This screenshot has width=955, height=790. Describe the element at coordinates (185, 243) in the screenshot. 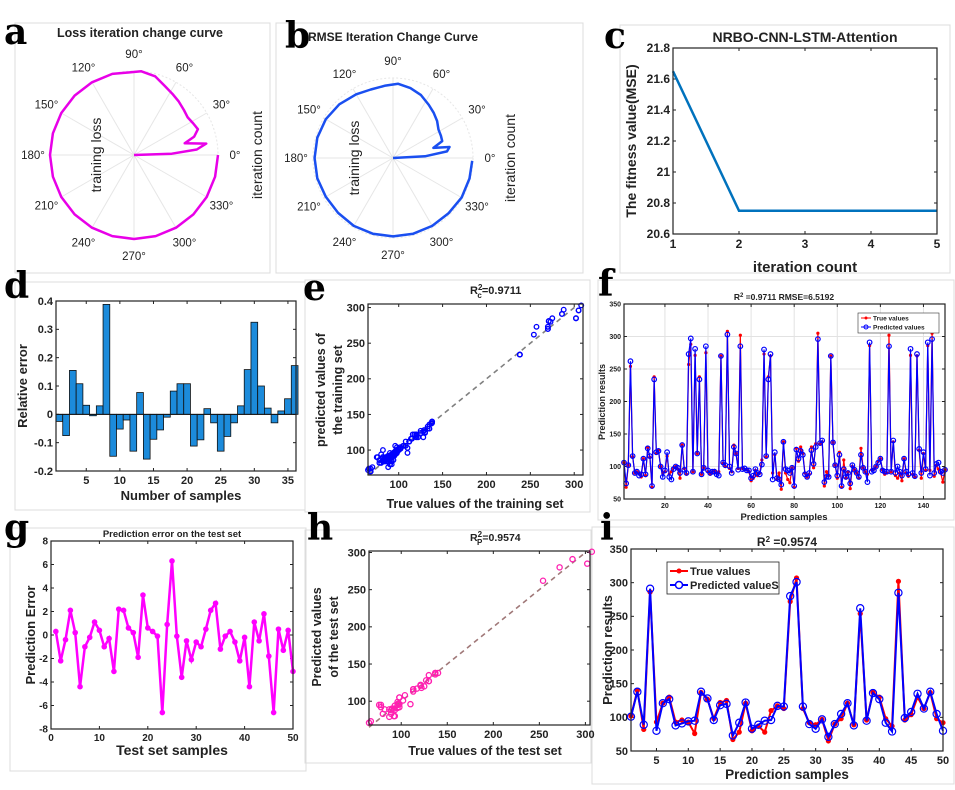

I see `chart-a-theta-tick-label: 300°` at that location.